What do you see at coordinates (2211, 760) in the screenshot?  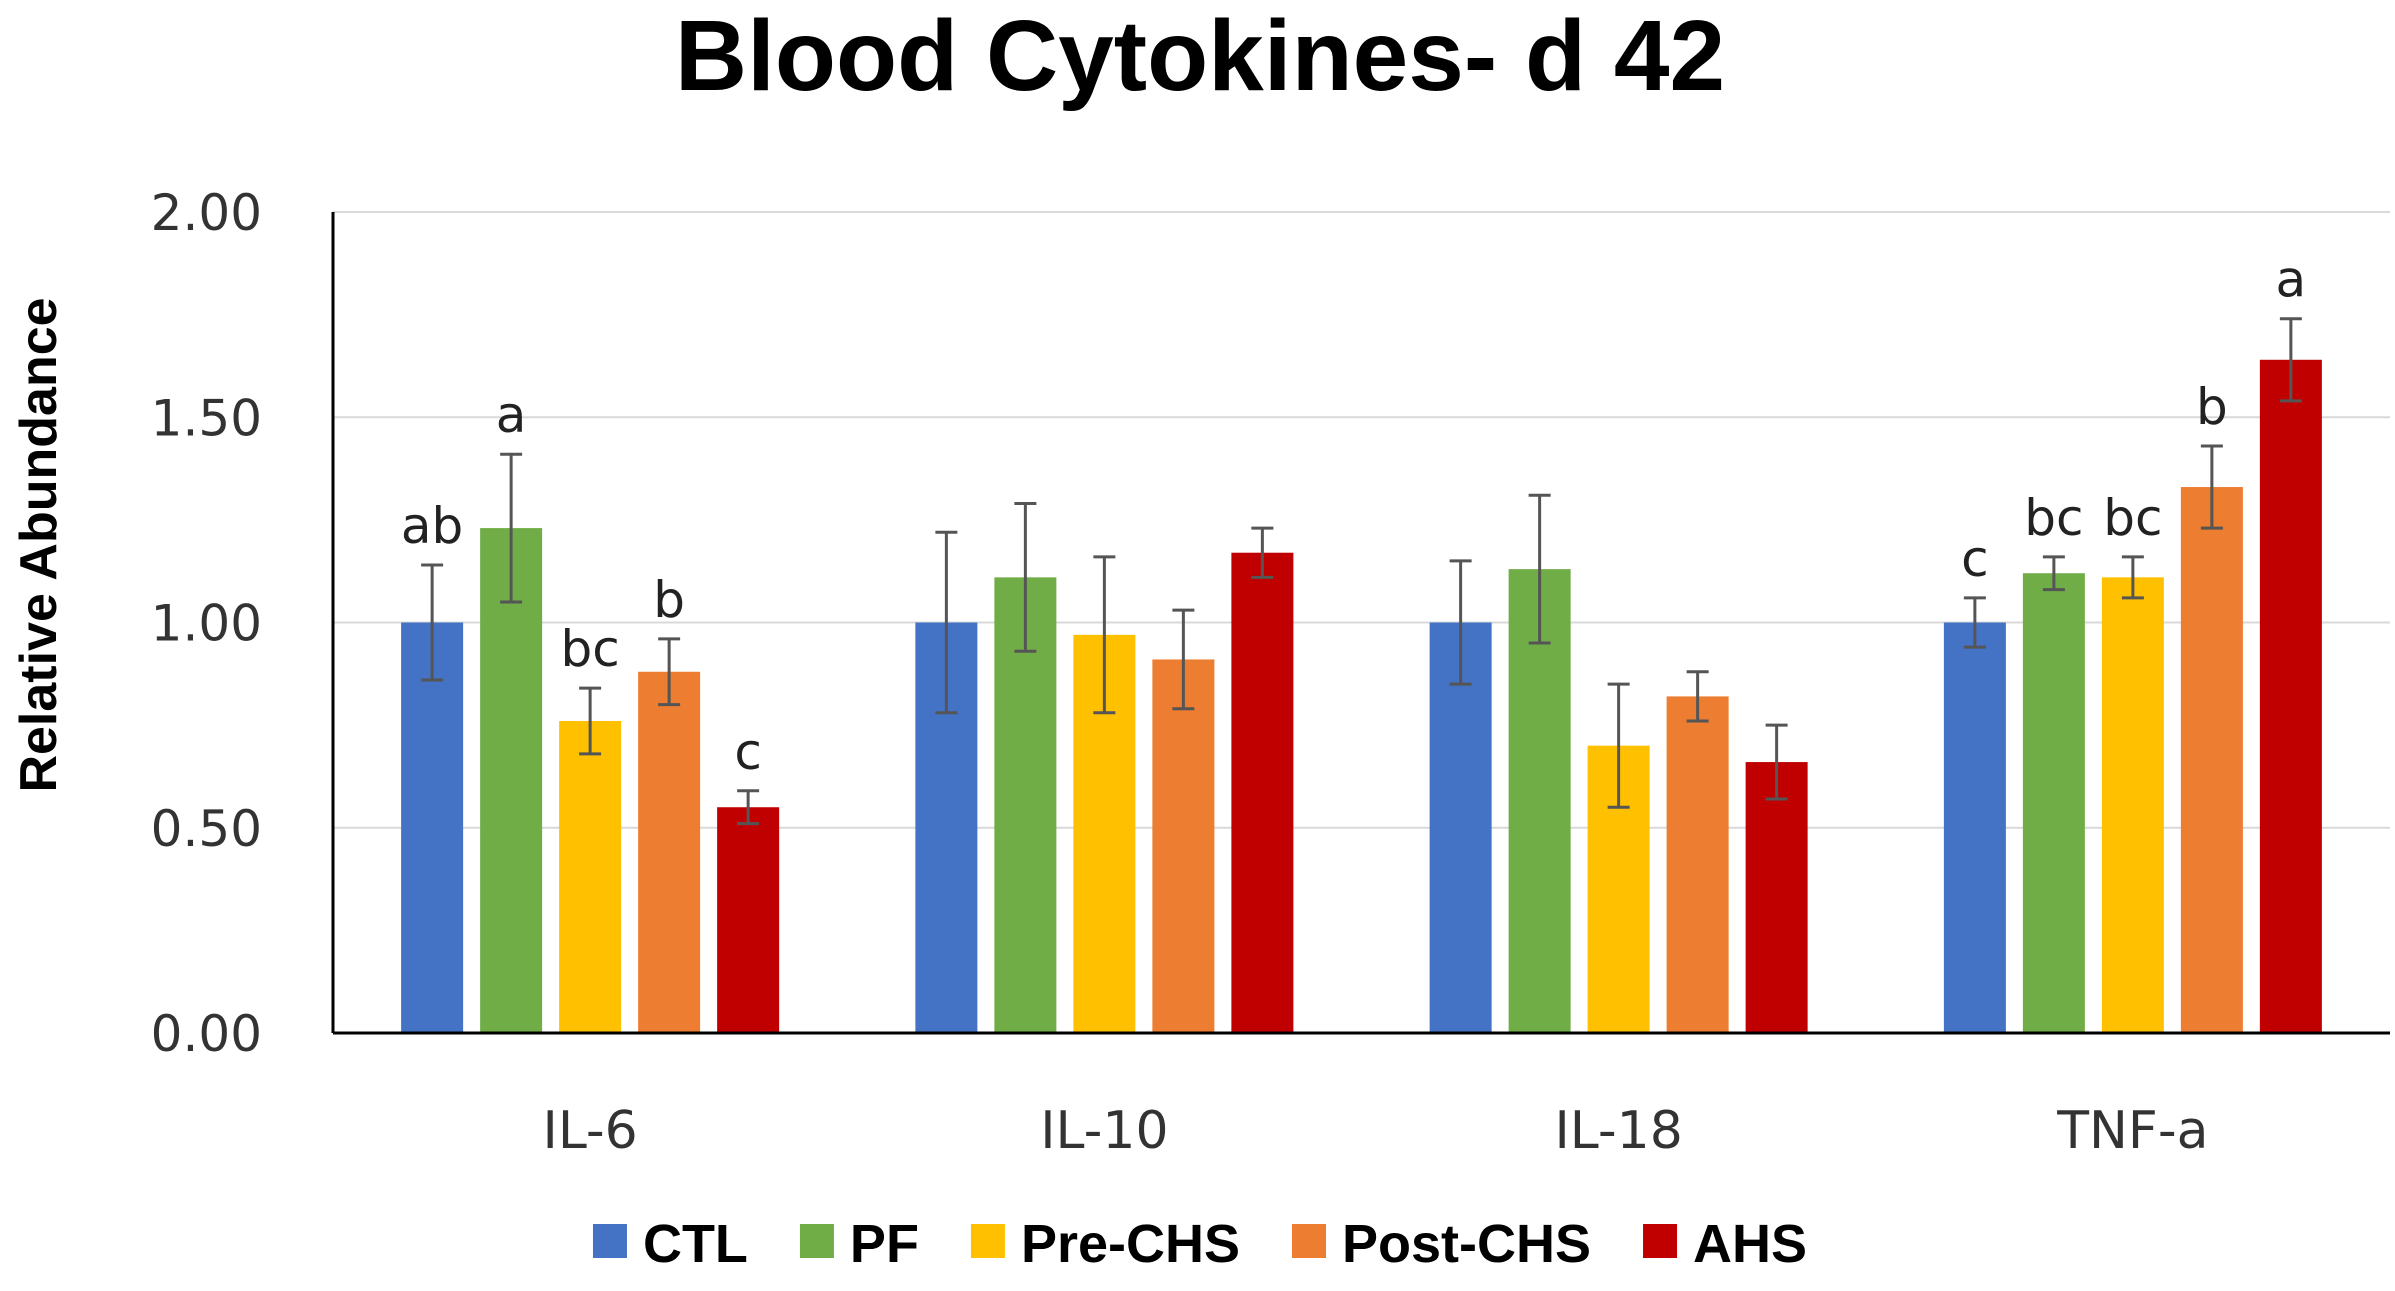 I see `bar-post-chs-tnf-a` at bounding box center [2211, 760].